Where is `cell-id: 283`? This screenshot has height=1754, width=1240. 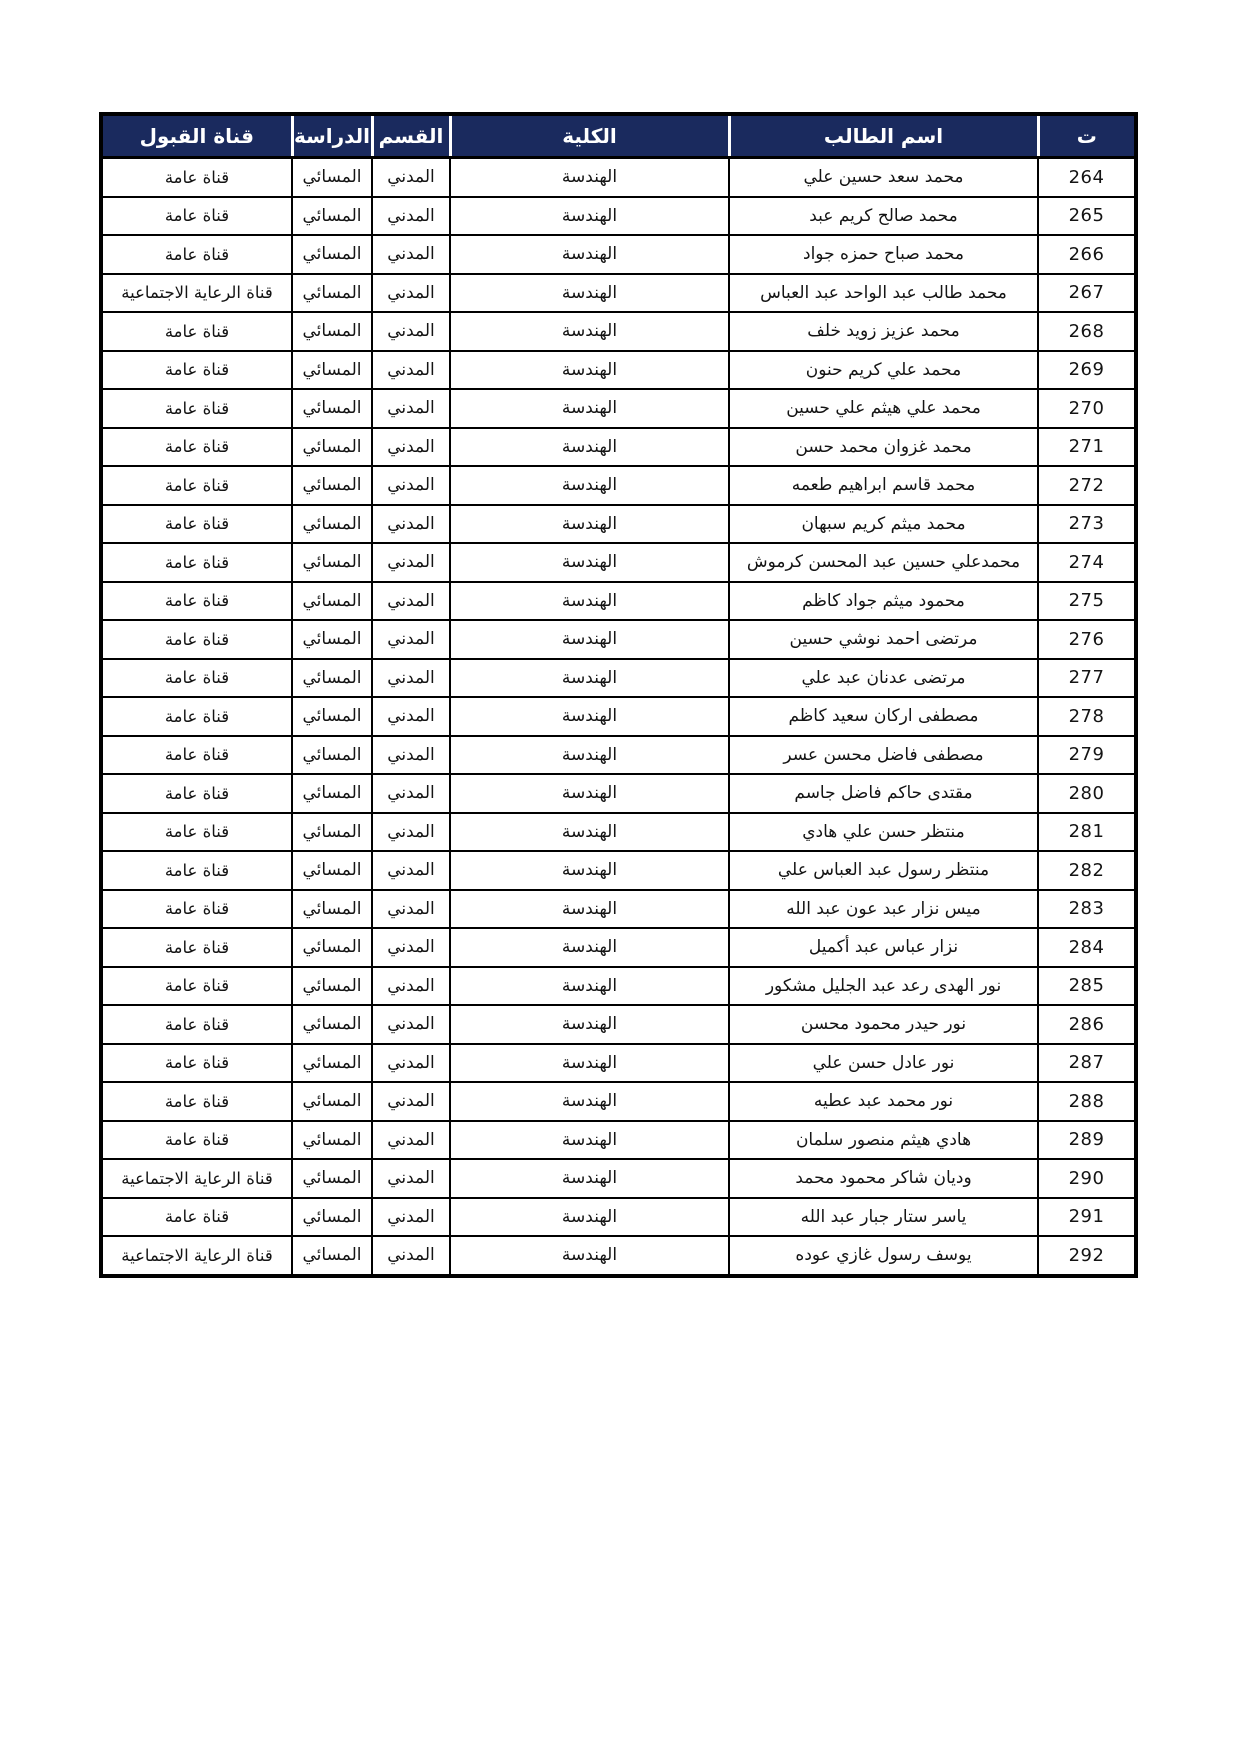 cell-id: 283 is located at coordinates (1087, 908).